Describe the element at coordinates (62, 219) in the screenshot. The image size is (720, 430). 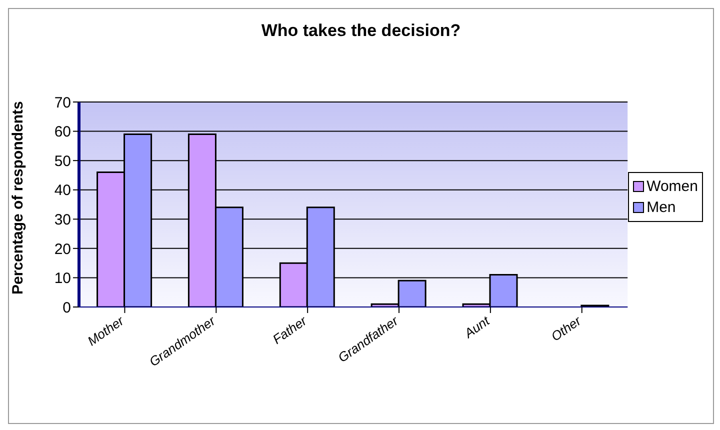
I see `y-tick-label: 30` at that location.